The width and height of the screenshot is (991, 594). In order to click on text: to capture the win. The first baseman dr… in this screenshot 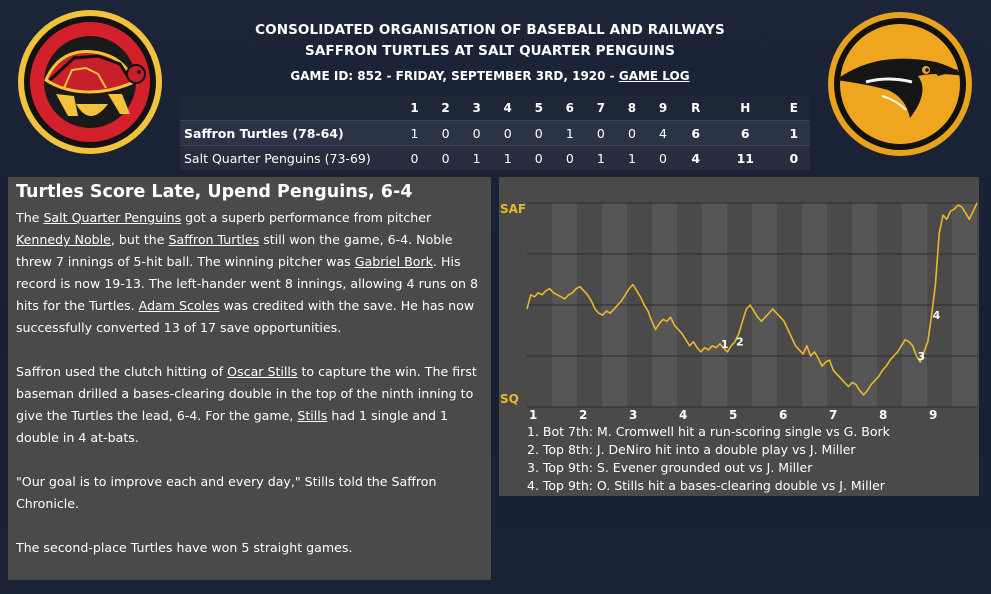, I will do `click(246, 393)`.